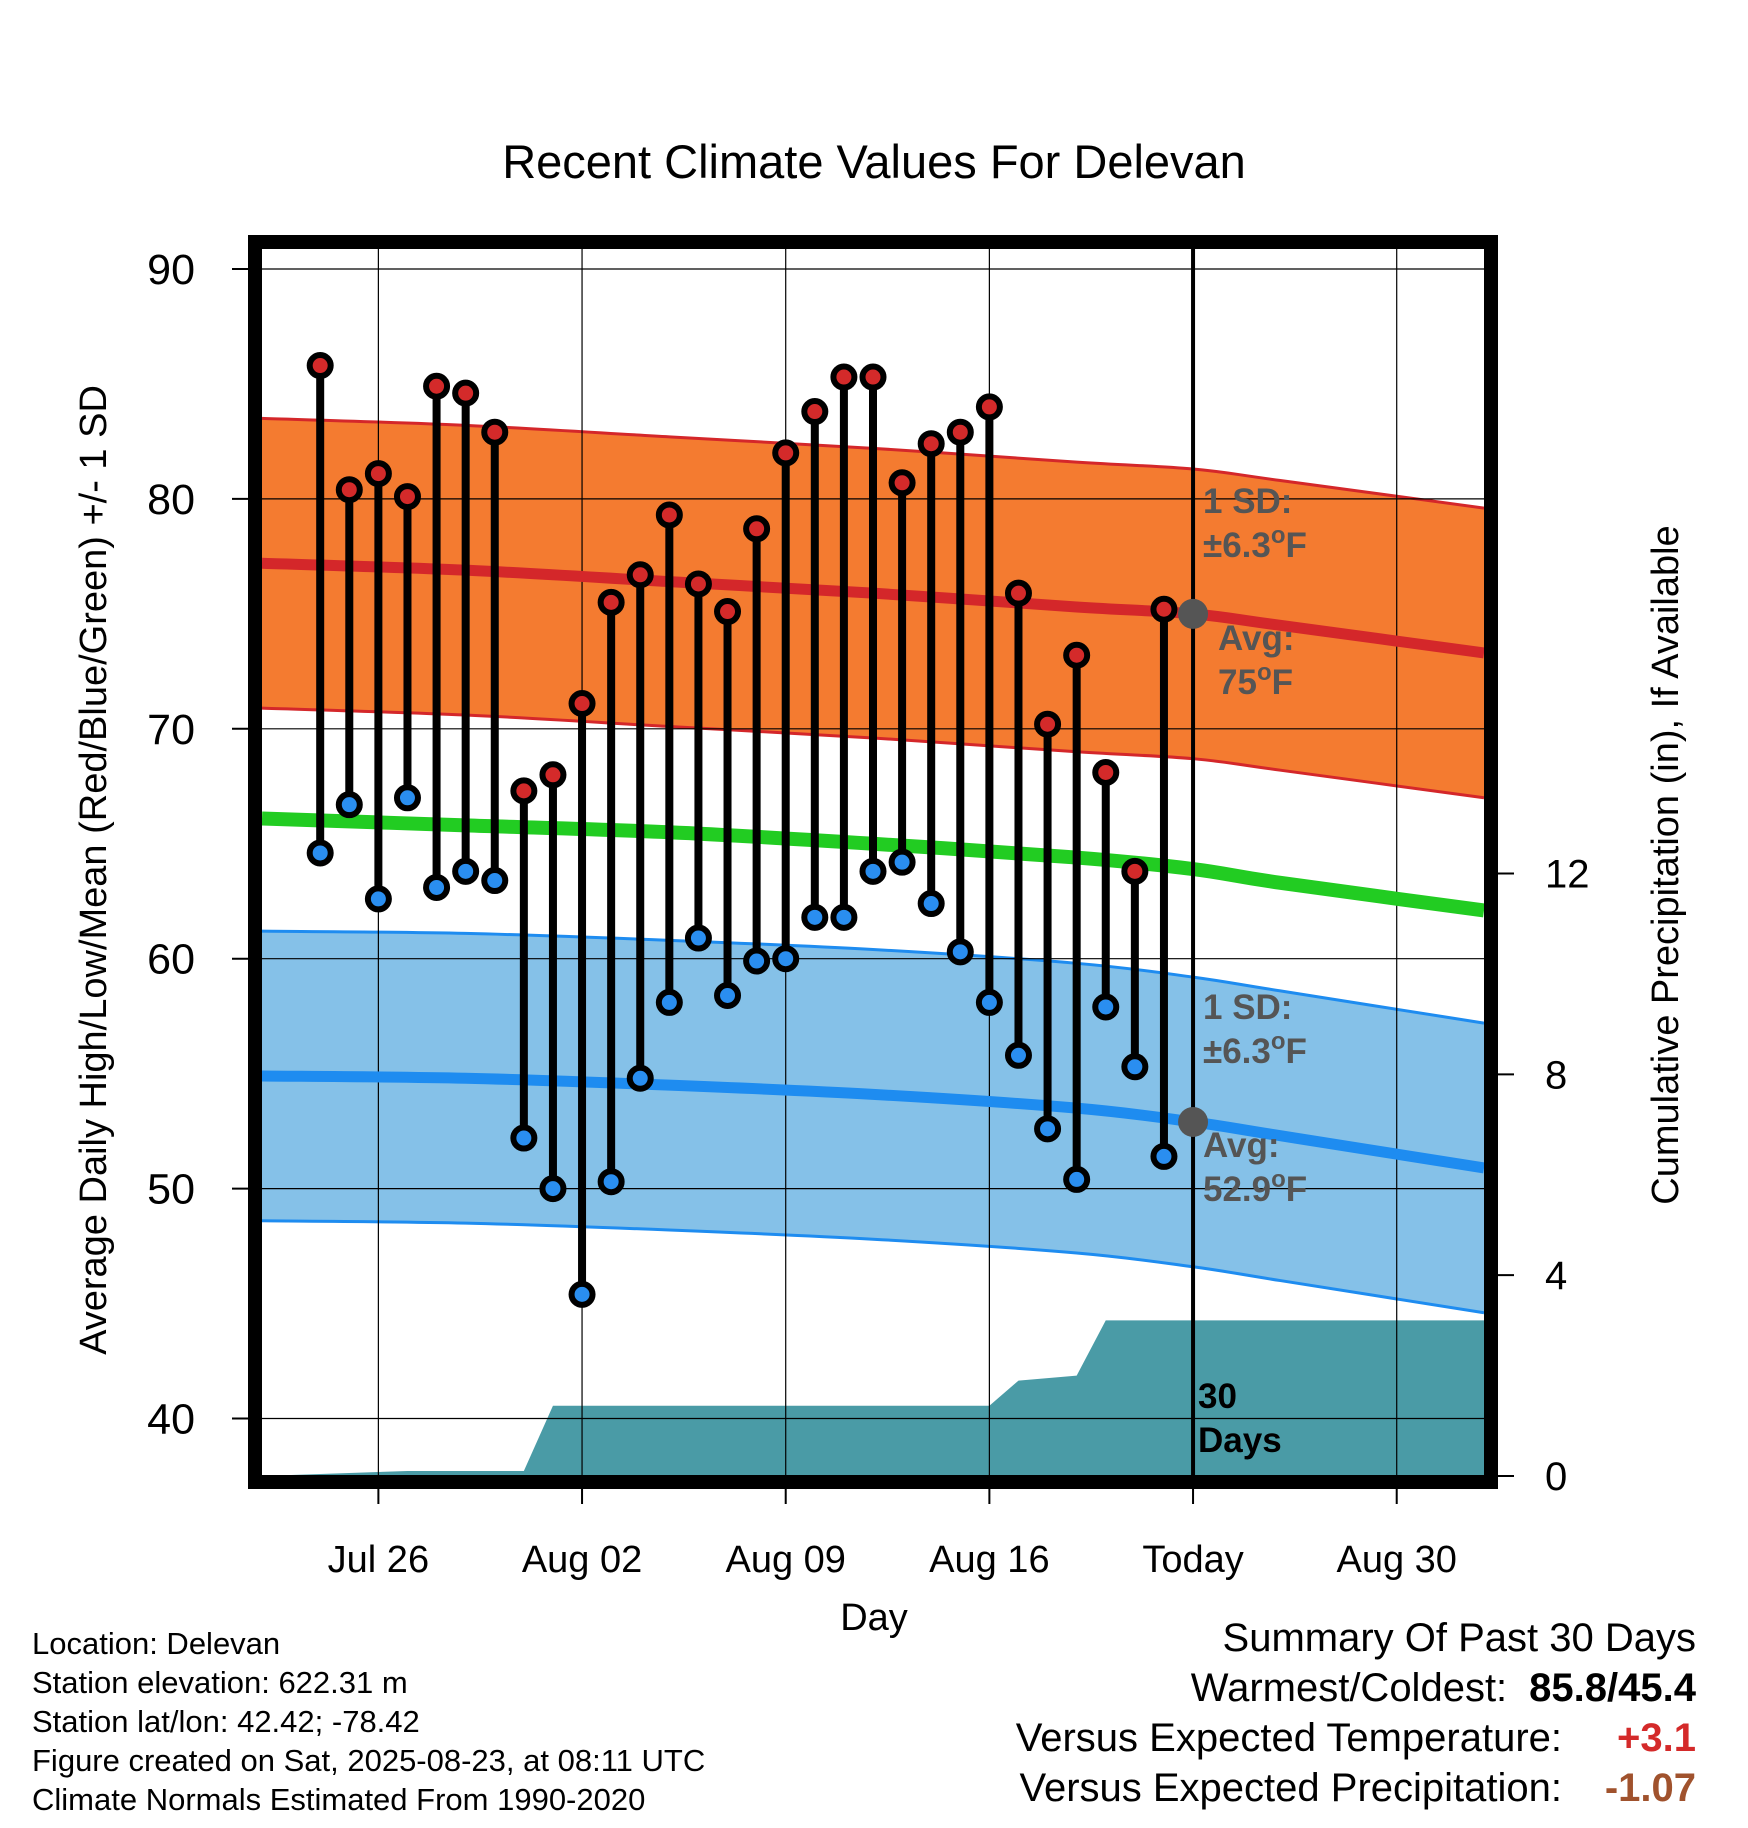 The width and height of the screenshot is (1748, 1828). Describe the element at coordinates (1278, 1041) in the screenshot. I see `low-sd-annotation-degree: o` at that location.